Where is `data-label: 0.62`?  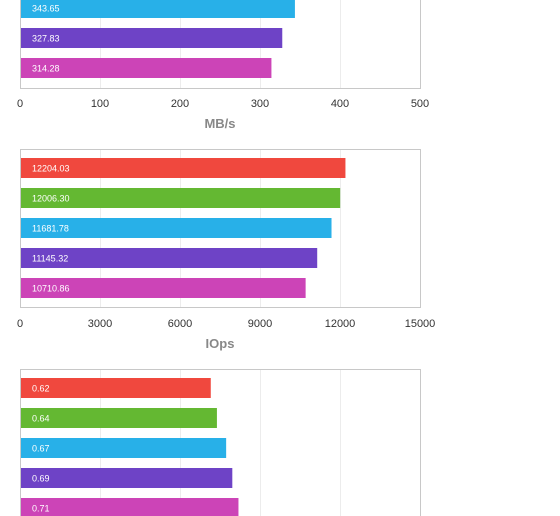 data-label: 0.62 is located at coordinates (41, 389).